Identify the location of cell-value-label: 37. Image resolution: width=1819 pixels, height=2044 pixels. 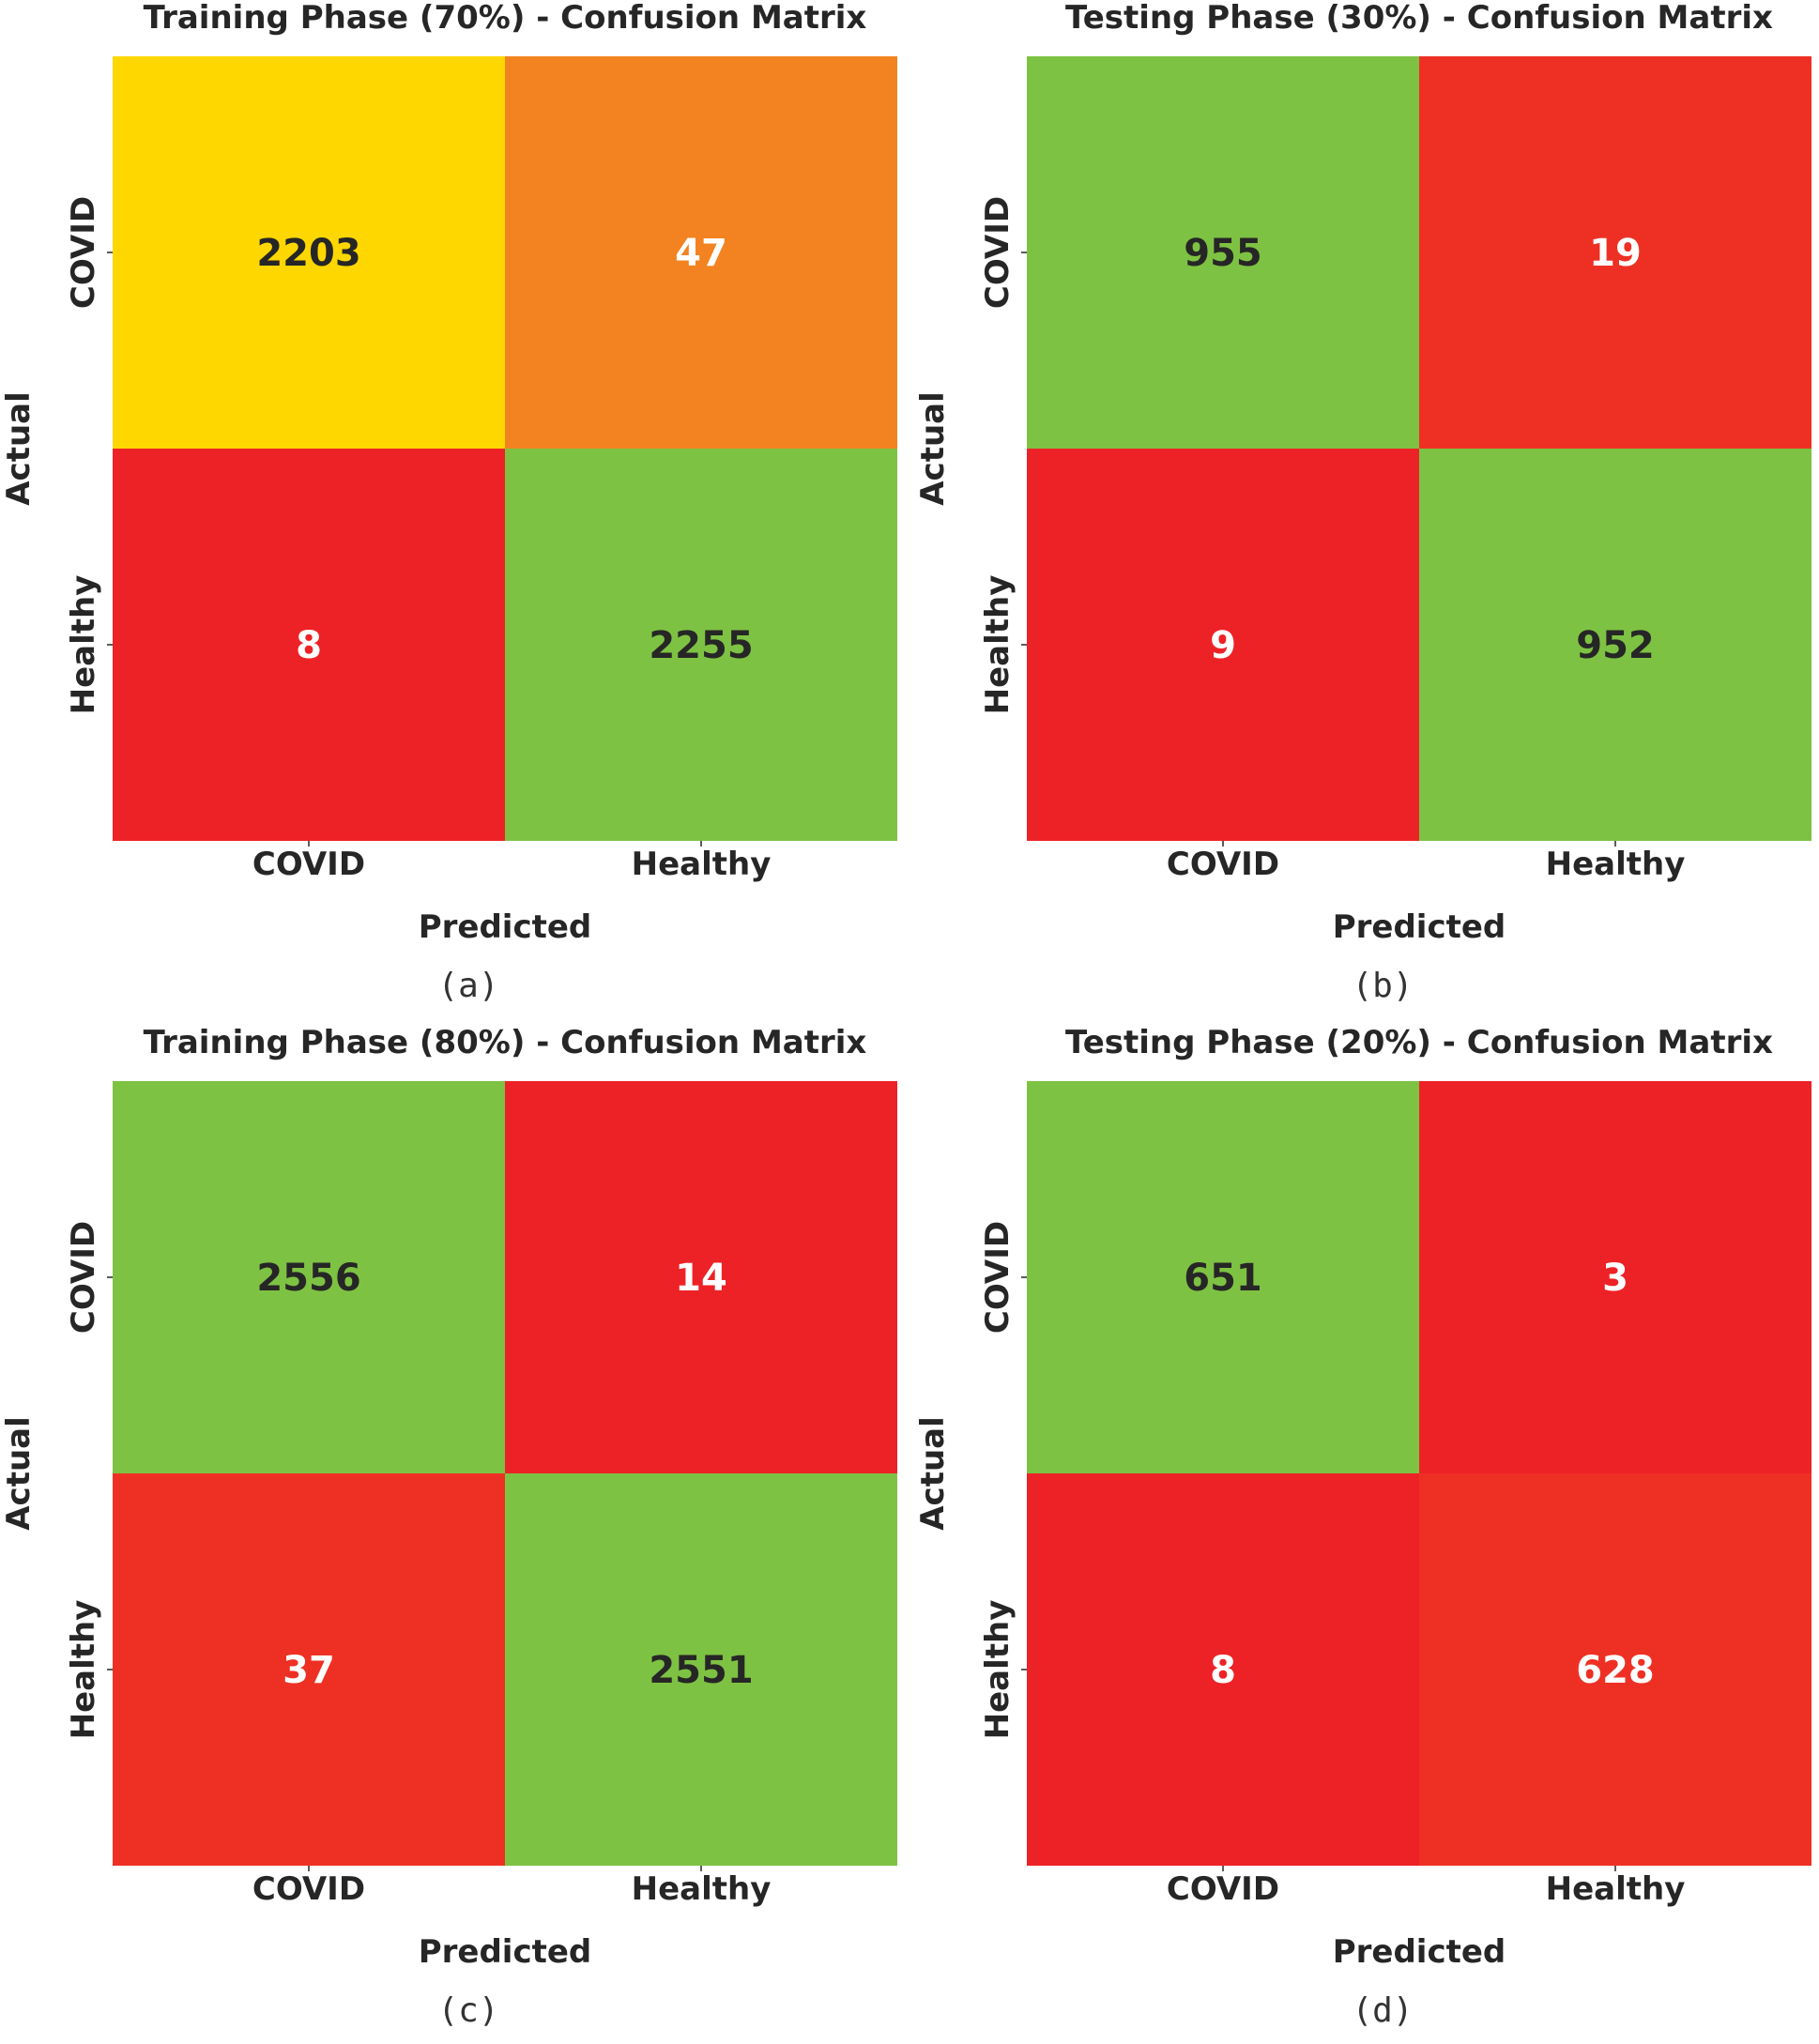
(309, 1670).